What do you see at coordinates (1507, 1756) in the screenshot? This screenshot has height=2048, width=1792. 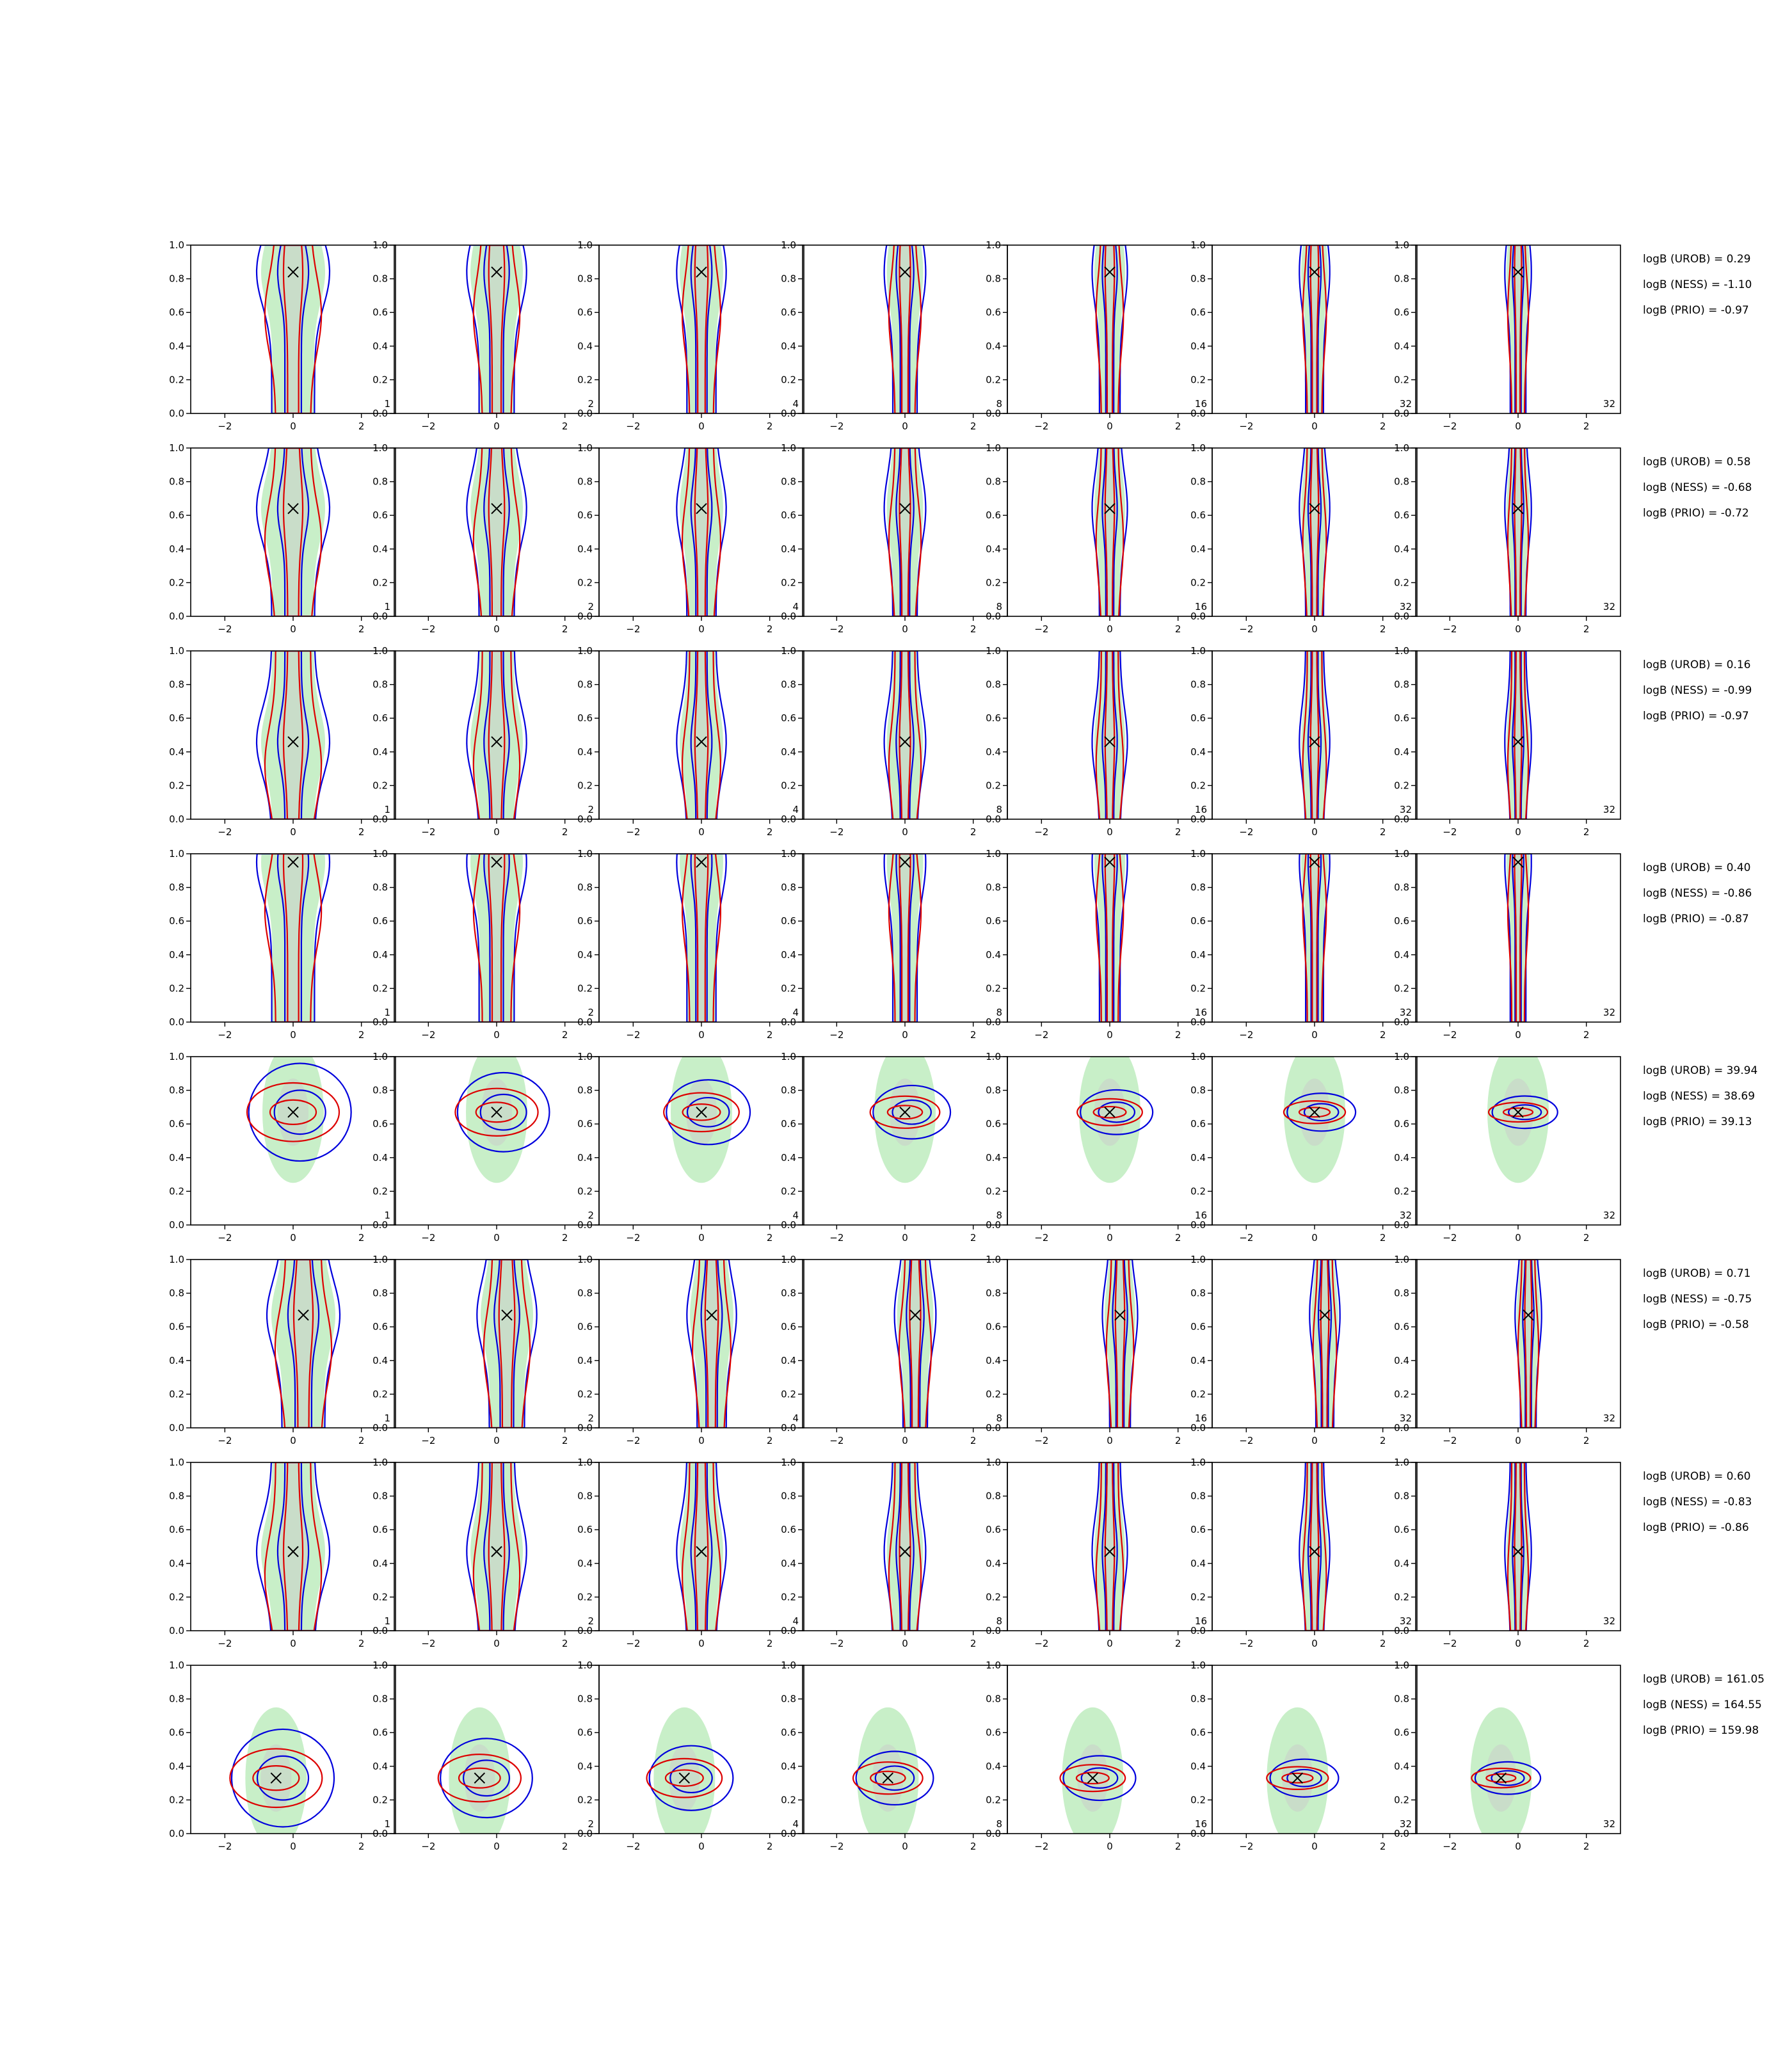 I see `panel-r8-c7: −2 0 2 0.0 0.2 0.4 0.6 0.8 1.0 32` at bounding box center [1507, 1756].